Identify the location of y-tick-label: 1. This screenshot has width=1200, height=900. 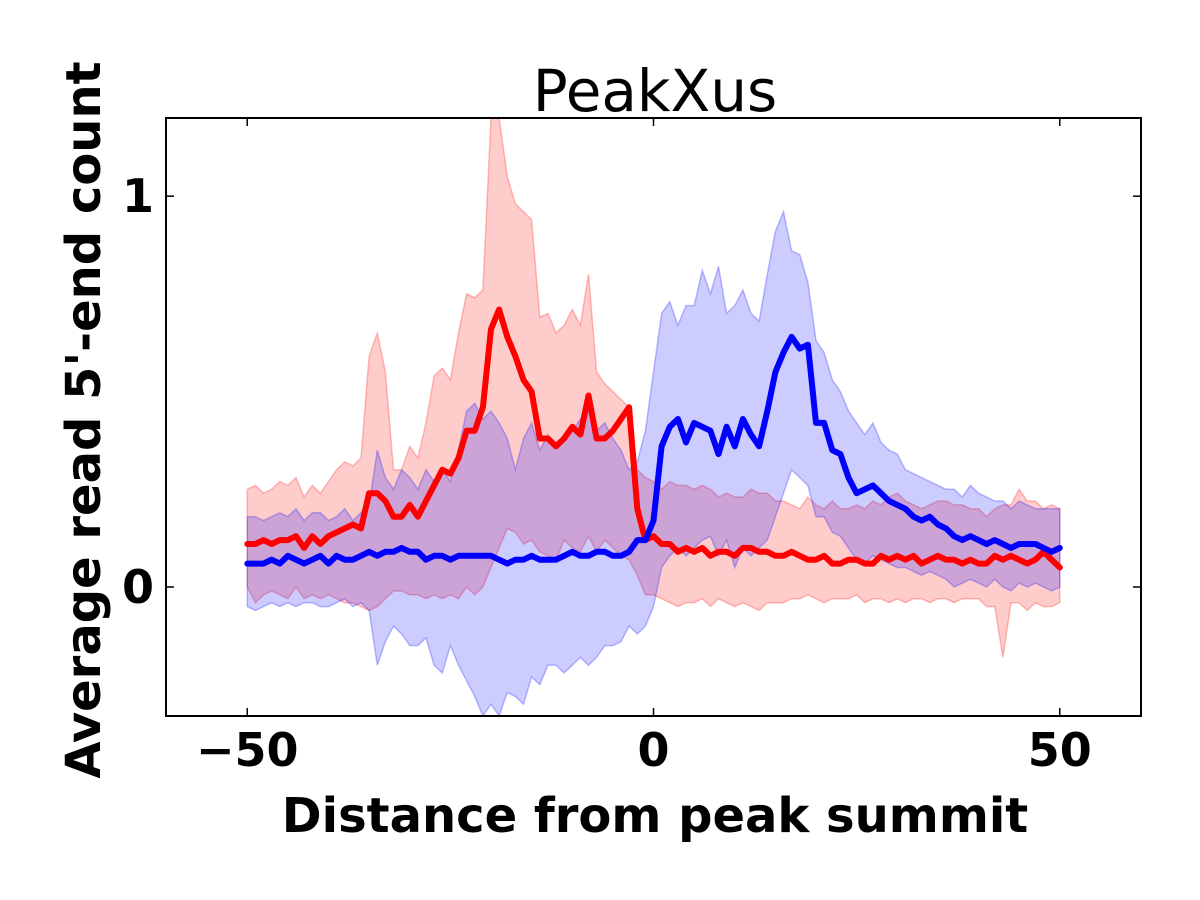
(138, 196).